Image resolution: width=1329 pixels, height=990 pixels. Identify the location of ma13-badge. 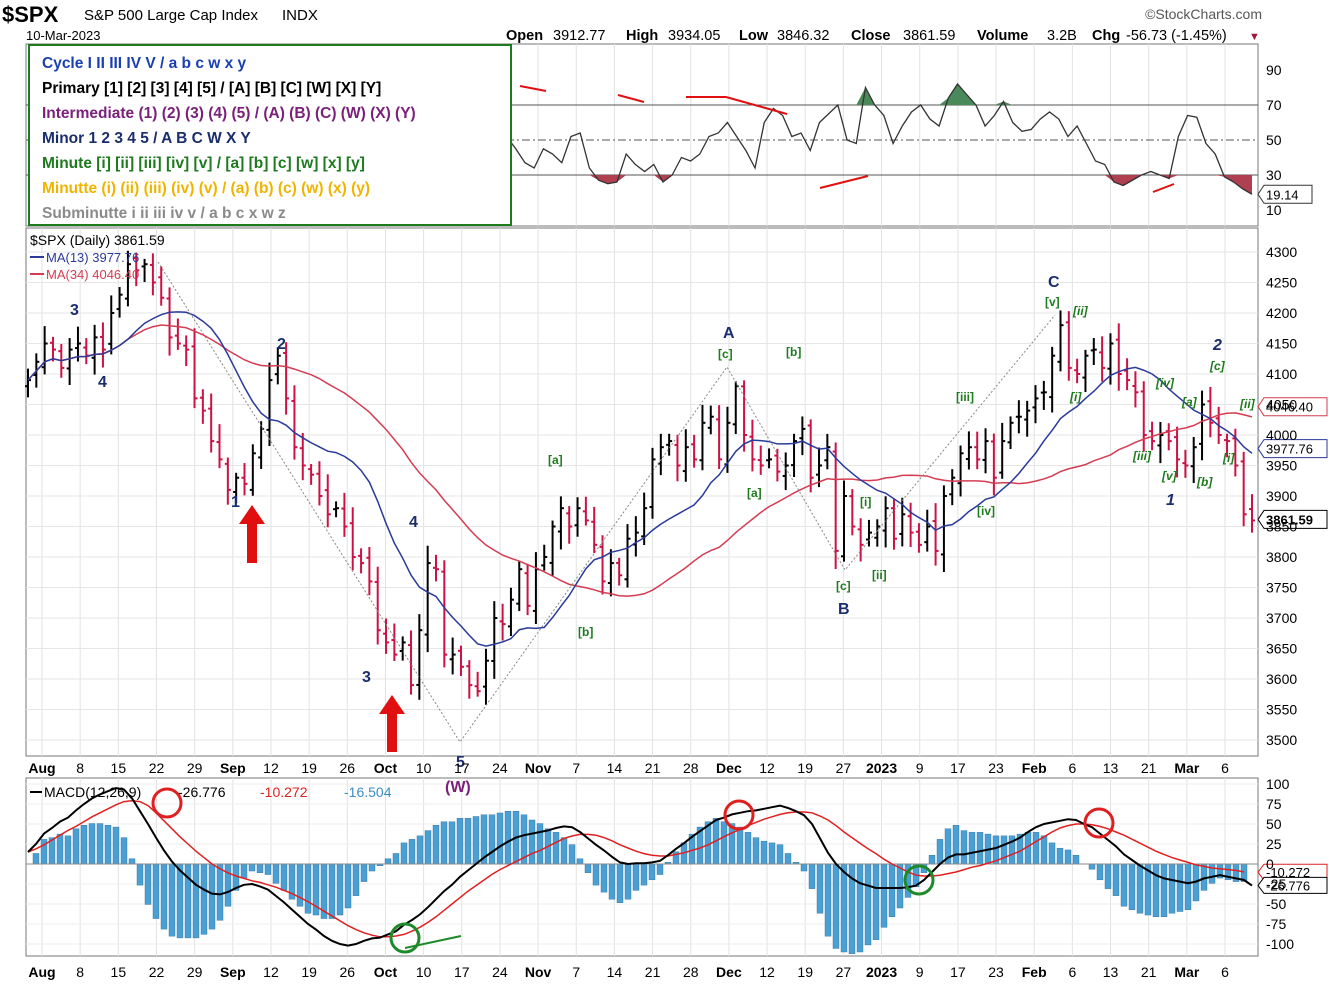
(1292, 449).